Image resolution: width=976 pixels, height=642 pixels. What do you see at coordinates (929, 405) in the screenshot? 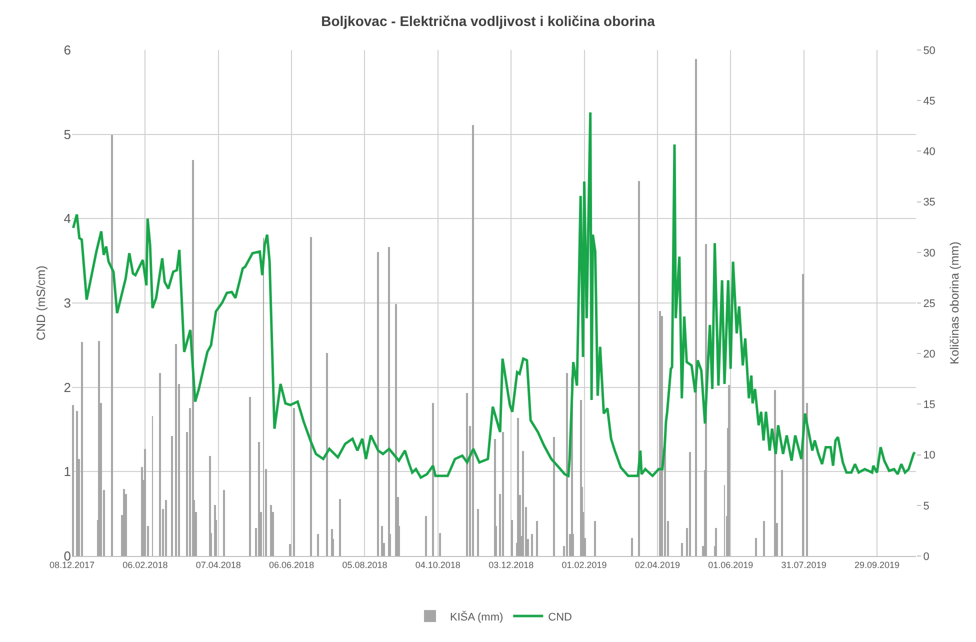
I see `y2-tick-label: 15` at bounding box center [929, 405].